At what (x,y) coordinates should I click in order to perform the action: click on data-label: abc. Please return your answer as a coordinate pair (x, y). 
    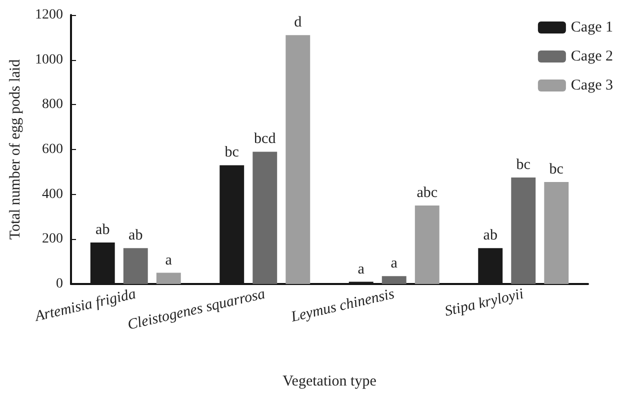
    Looking at the image, I should click on (427, 193).